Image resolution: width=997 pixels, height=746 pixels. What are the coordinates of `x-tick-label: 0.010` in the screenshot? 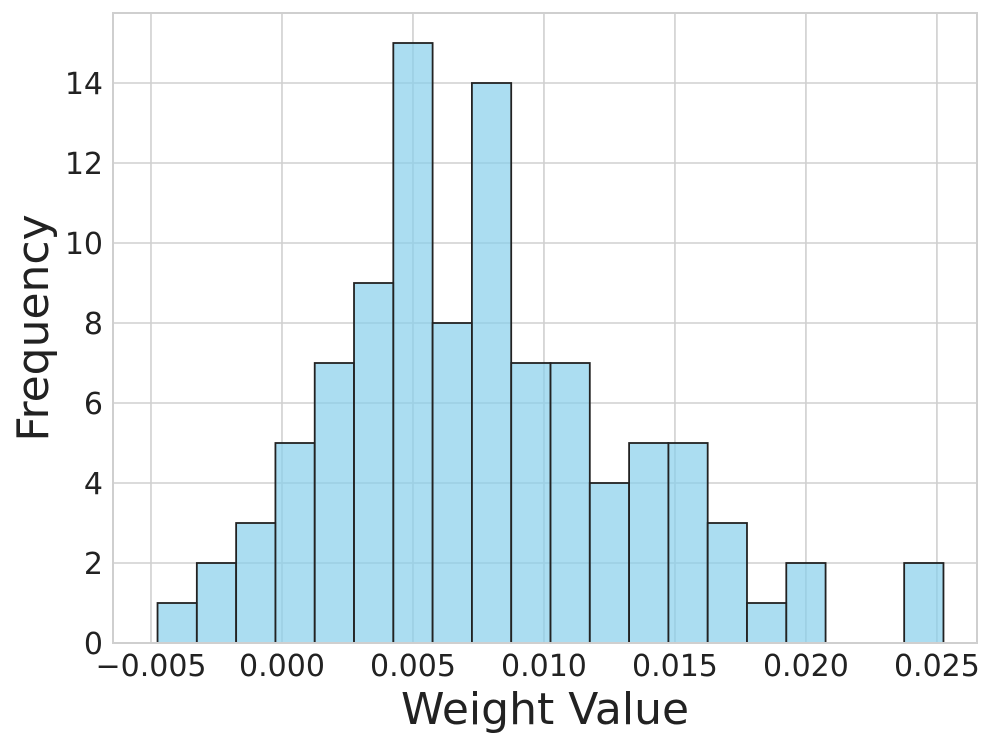 It's located at (544, 666).